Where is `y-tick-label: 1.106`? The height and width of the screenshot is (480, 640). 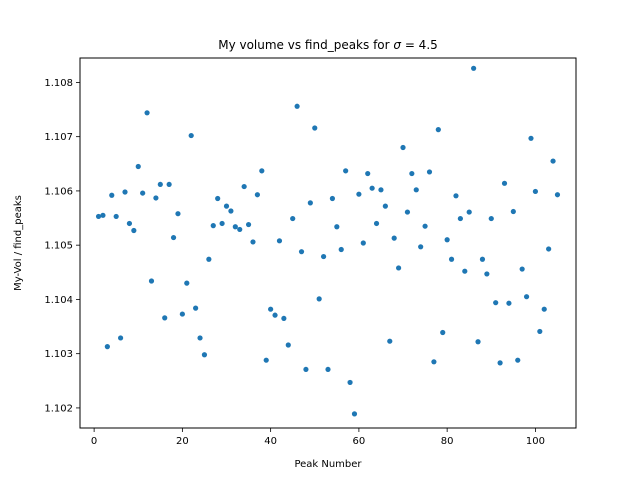 y-tick-label: 1.106 is located at coordinates (58, 191).